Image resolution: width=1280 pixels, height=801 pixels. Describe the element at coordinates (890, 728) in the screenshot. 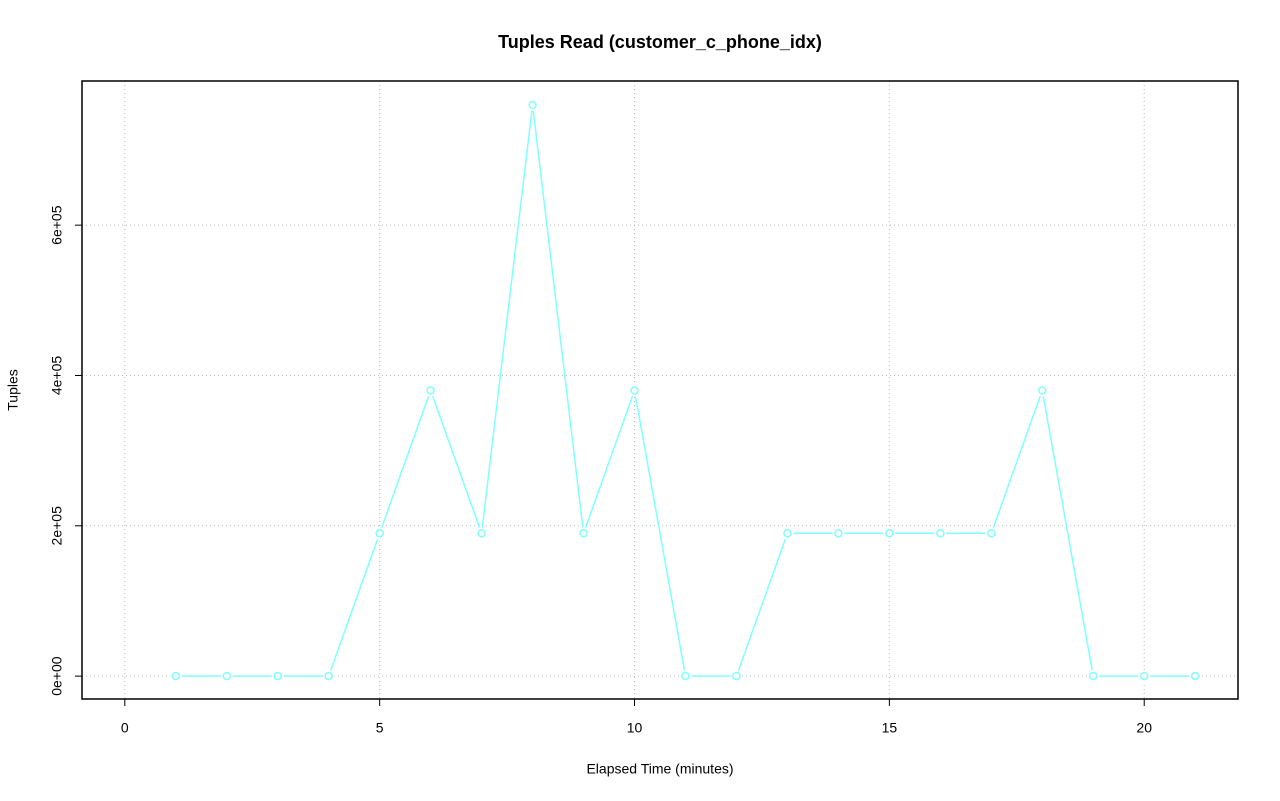

I see `x-tick-label: 15` at that location.